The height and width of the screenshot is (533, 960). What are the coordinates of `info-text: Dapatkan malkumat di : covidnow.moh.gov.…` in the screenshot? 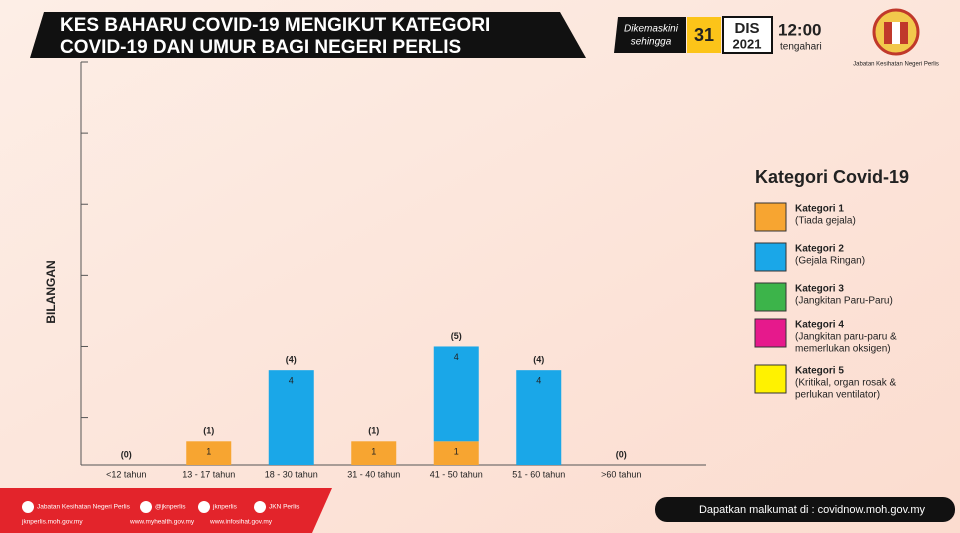 It's located at (812, 510).